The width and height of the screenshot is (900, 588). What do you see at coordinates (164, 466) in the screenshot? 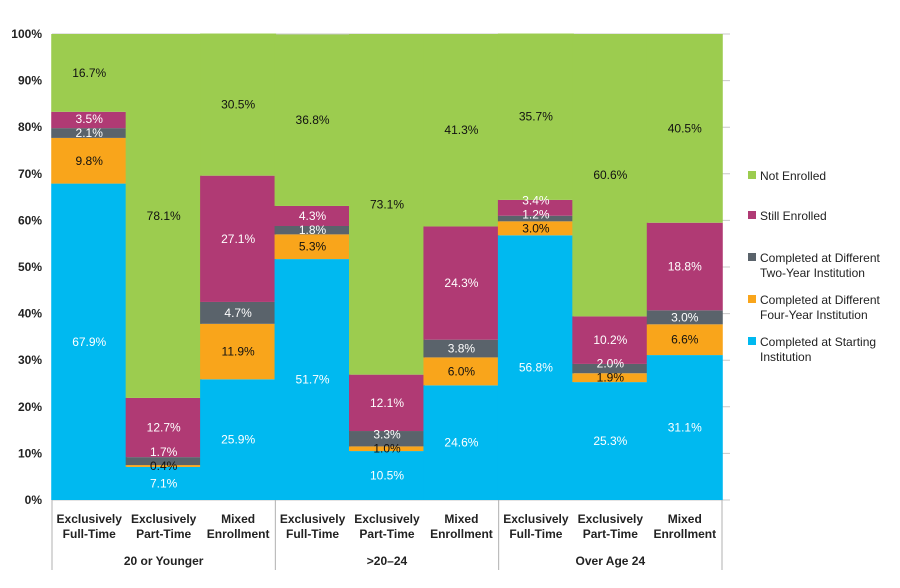
I see `data-label: 0.4%` at bounding box center [164, 466].